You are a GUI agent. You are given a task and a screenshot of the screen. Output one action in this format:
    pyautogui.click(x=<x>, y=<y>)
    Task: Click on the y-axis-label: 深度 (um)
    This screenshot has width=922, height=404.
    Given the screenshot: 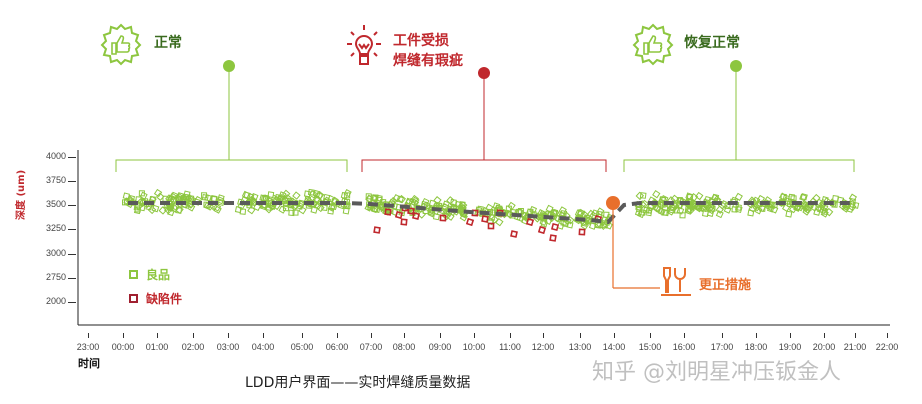 What is the action you would take?
    pyautogui.click(x=21, y=194)
    